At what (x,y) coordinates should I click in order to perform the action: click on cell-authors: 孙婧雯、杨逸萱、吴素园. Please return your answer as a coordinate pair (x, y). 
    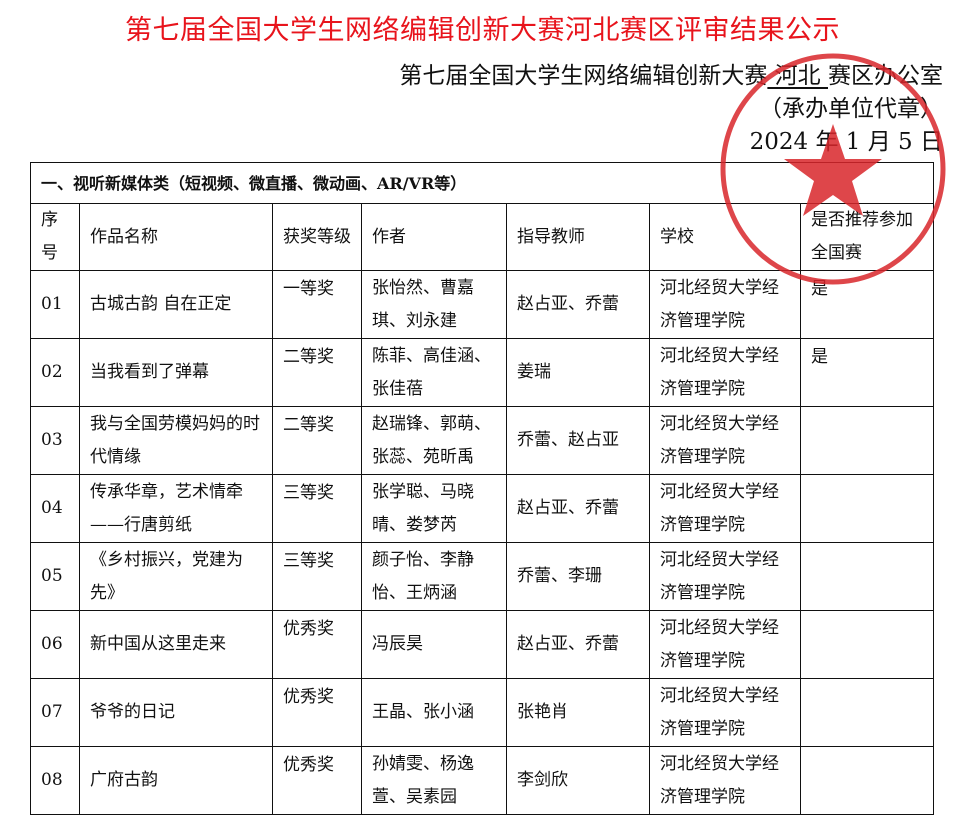
    Looking at the image, I should click on (434, 780).